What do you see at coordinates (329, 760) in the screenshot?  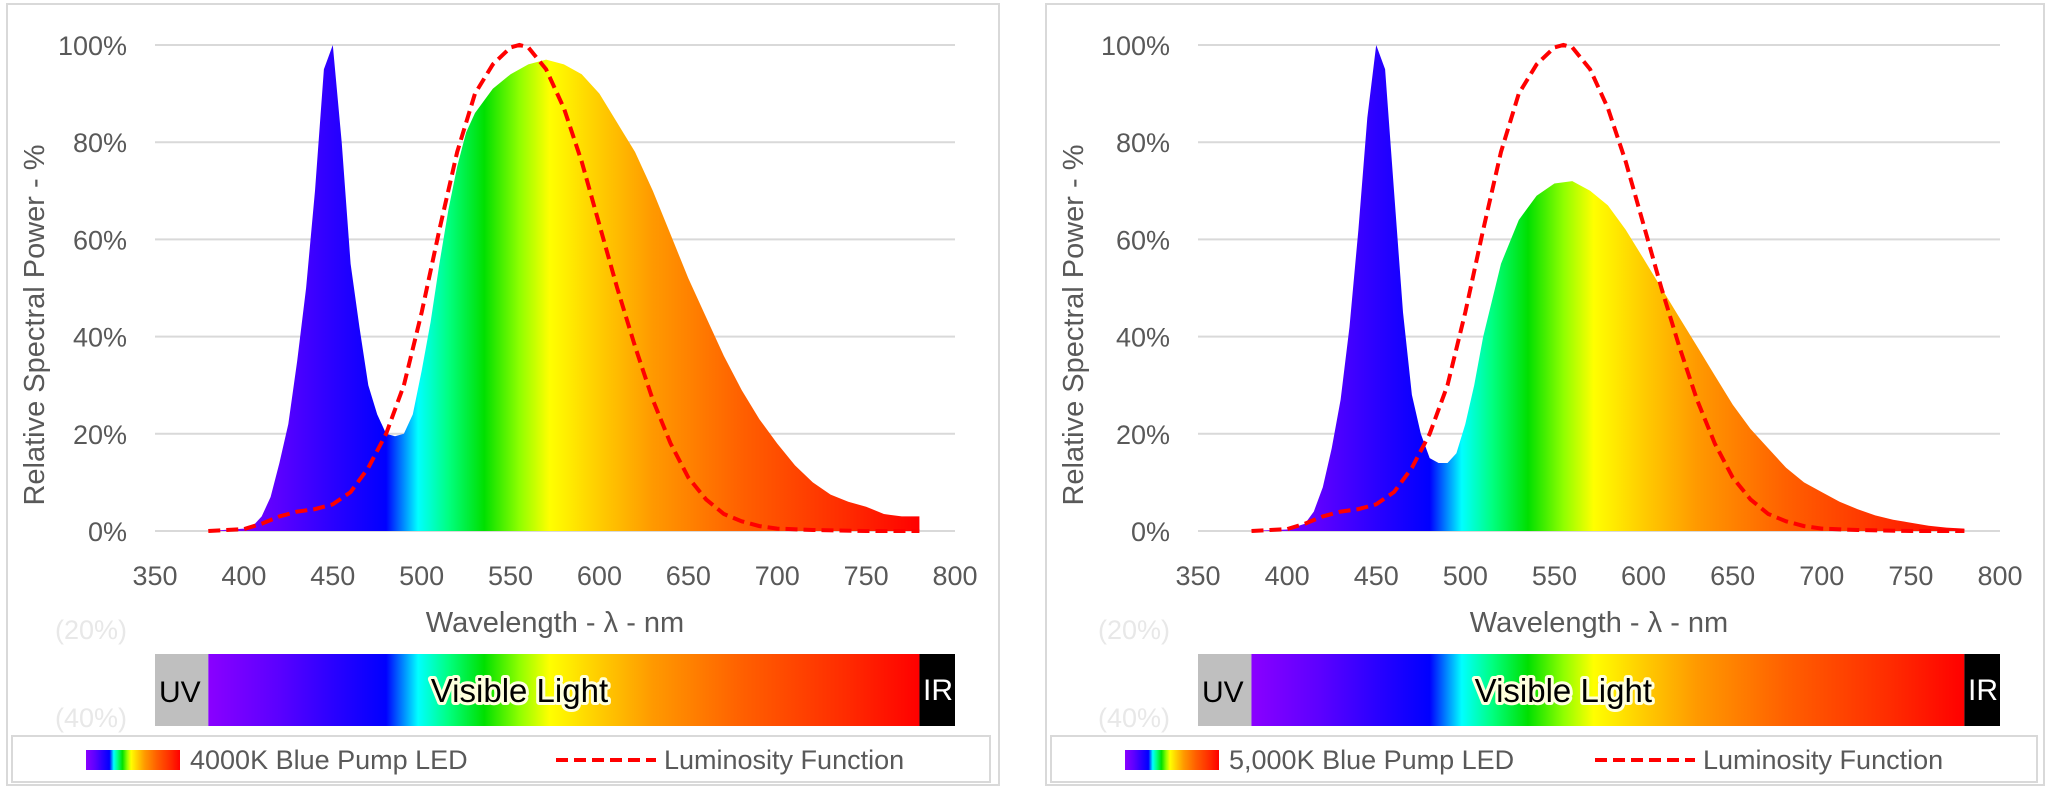 I see `legend-label-led: 4000K Blue Pump LED` at bounding box center [329, 760].